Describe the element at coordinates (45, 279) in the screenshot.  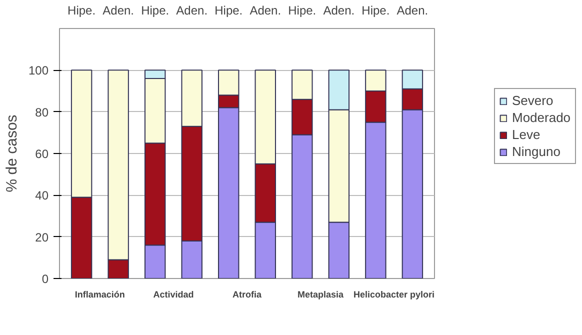
I see `y-tick-label: 0` at that location.